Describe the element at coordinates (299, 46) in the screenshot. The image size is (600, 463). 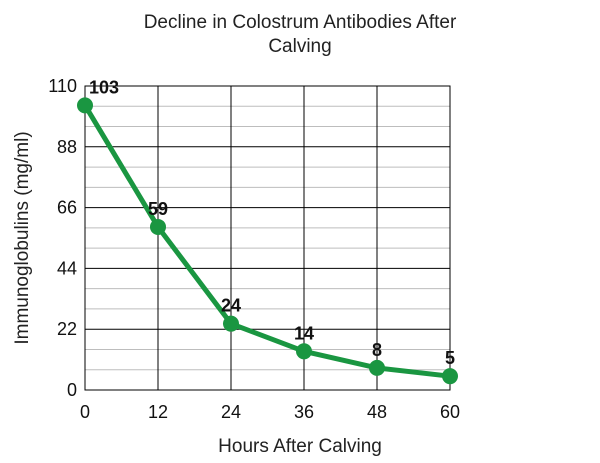
I see `chart-title-line-2: Calving` at that location.